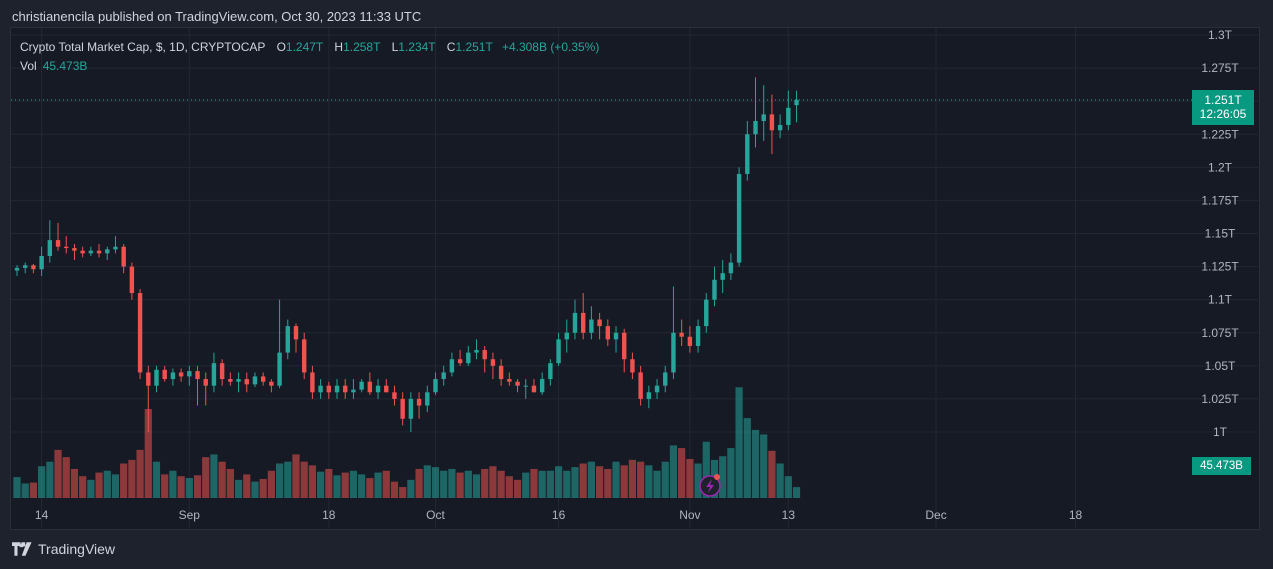 This screenshot has width=1273, height=569. Describe the element at coordinates (1220, 200) in the screenshot. I see `y-tick-label: 1.175T` at that location.